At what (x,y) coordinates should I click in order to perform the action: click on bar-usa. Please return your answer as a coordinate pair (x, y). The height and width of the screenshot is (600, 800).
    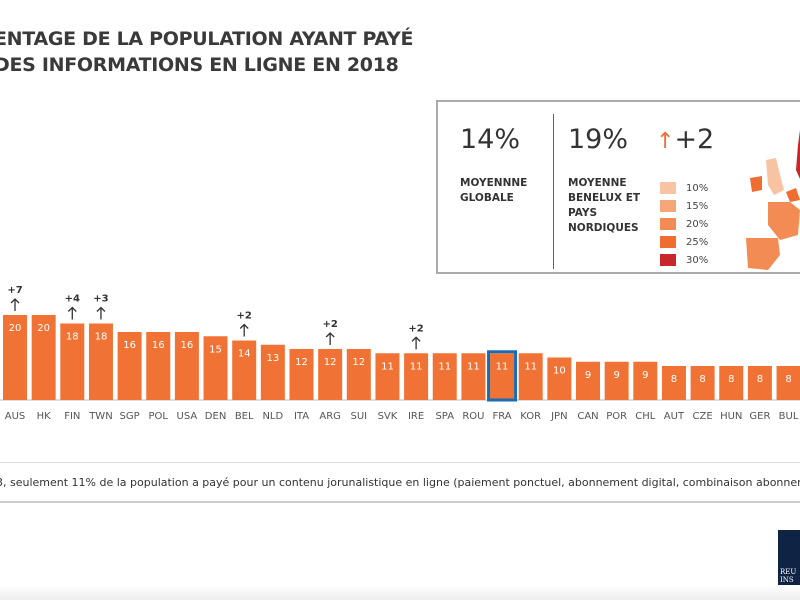
    Looking at the image, I should click on (186, 366).